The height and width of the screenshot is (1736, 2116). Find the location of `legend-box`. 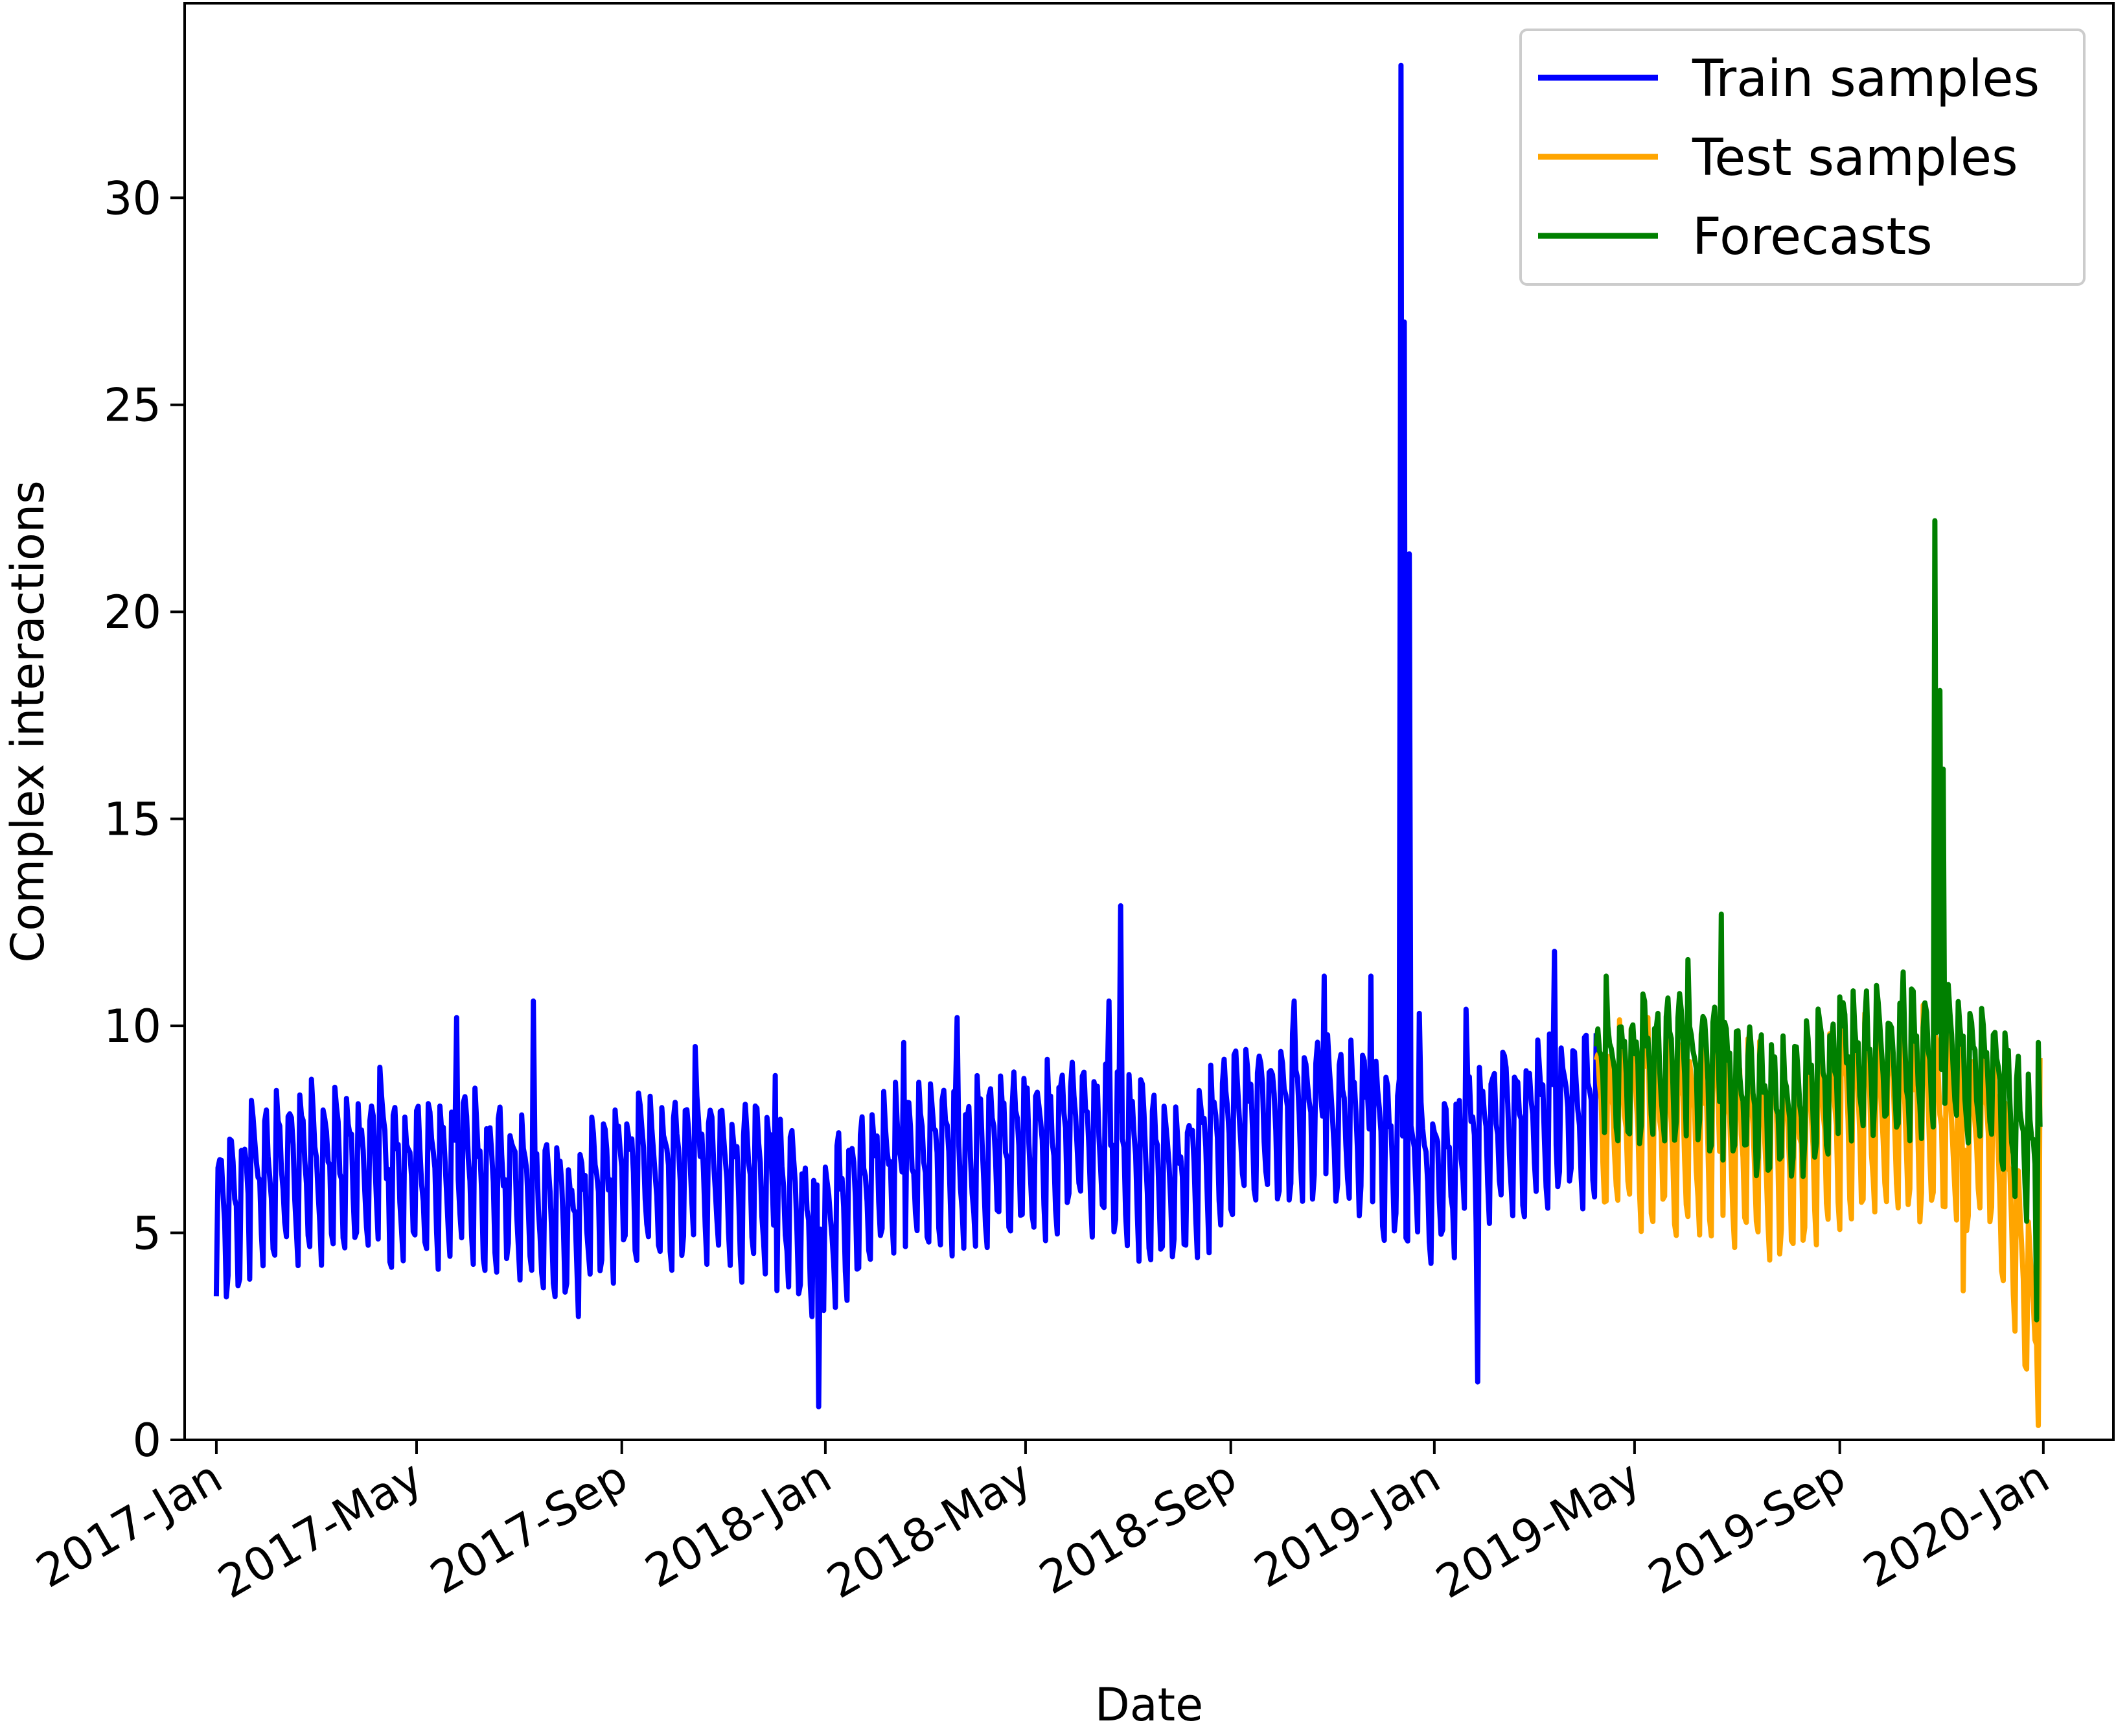

legend-box is located at coordinates (1802, 157).